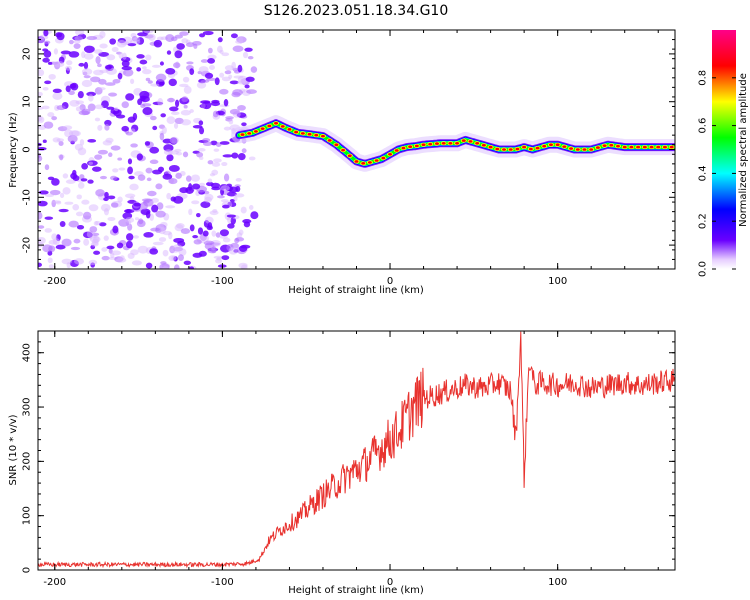 The image size is (750, 600). What do you see at coordinates (13, 449) in the screenshot?
I see `snr-y-axis-label: SNR (10 * v/v)` at bounding box center [13, 449].